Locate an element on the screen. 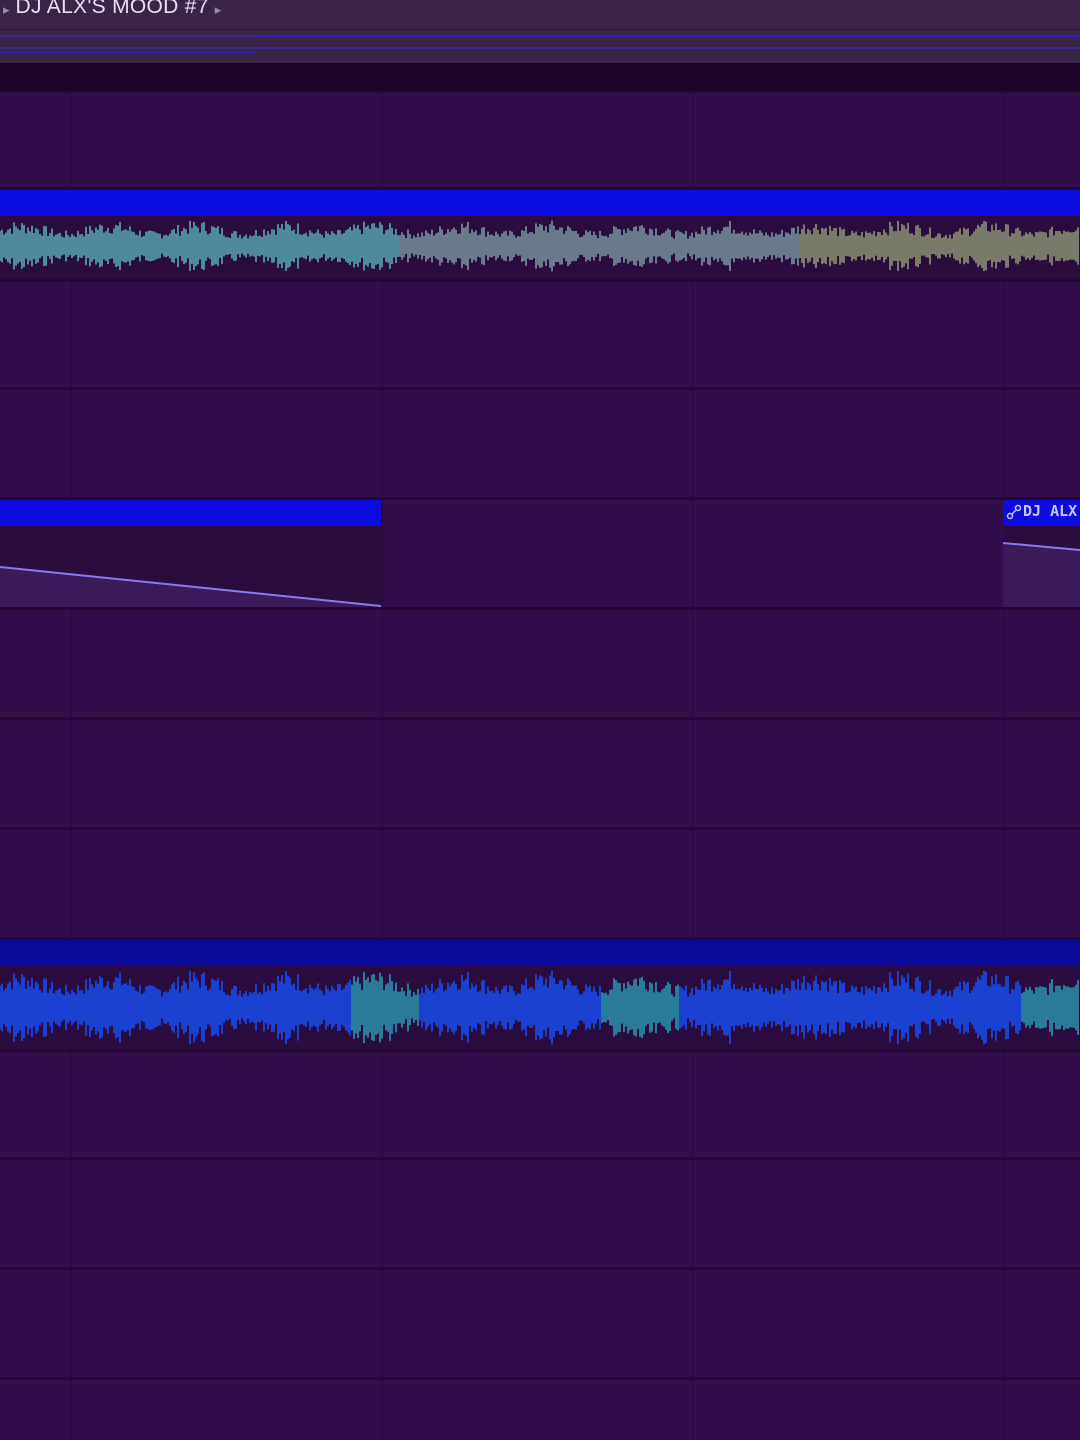 The width and height of the screenshot is (1080, 1440). automation-clip-2: DJ ALX' is located at coordinates (1041, 553).